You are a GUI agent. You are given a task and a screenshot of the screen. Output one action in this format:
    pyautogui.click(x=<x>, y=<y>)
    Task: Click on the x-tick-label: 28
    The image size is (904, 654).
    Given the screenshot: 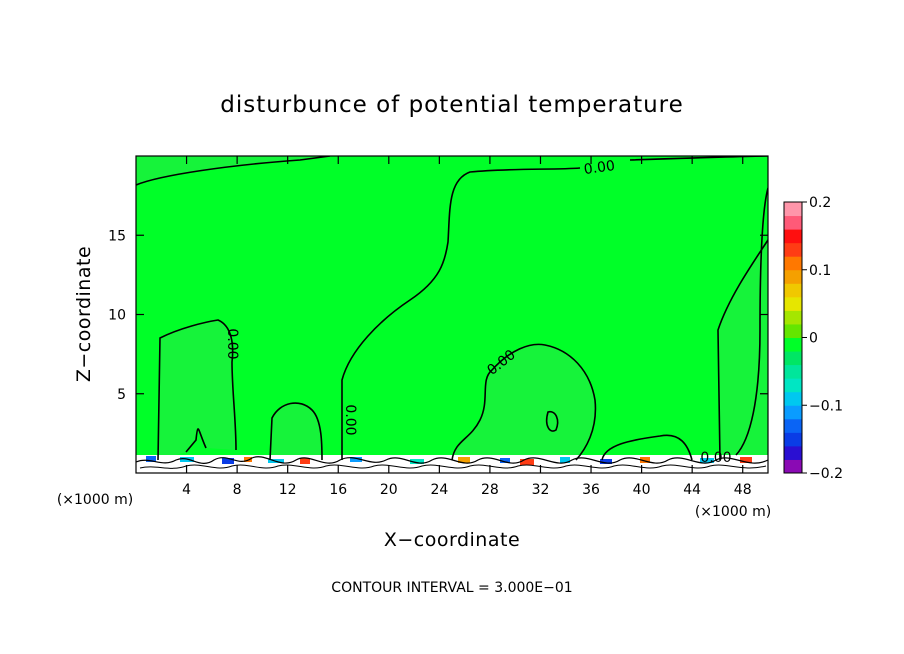 What is the action you would take?
    pyautogui.click(x=490, y=490)
    